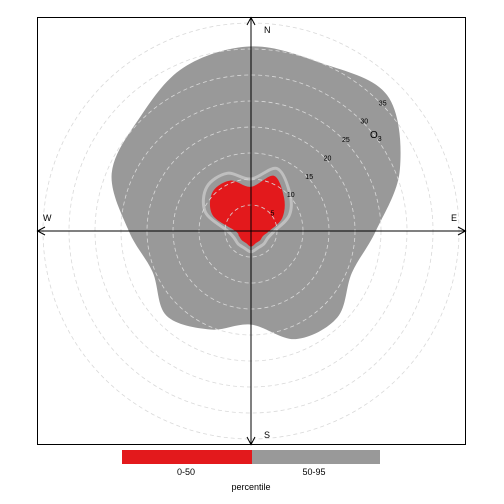 The width and height of the screenshot is (504, 504). Describe the element at coordinates (291, 195) in the screenshot. I see `radial-tick-label-10: 10` at that location.